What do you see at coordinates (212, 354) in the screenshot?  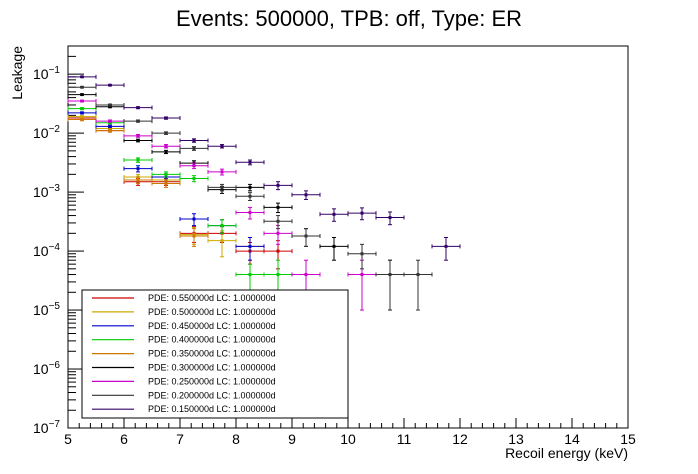 I see `legend-label: PDE: 0.350000d LC: 1.000000d` at bounding box center [212, 354].